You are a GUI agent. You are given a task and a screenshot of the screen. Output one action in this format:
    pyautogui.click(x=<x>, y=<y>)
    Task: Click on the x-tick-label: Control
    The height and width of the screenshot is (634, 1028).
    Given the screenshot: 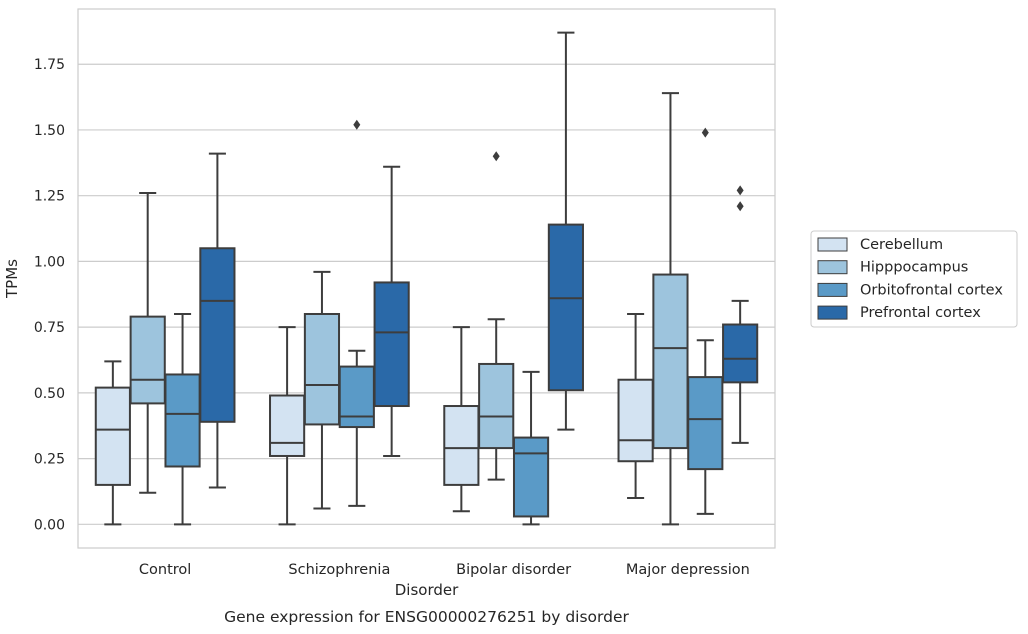 What is the action you would take?
    pyautogui.click(x=165, y=570)
    